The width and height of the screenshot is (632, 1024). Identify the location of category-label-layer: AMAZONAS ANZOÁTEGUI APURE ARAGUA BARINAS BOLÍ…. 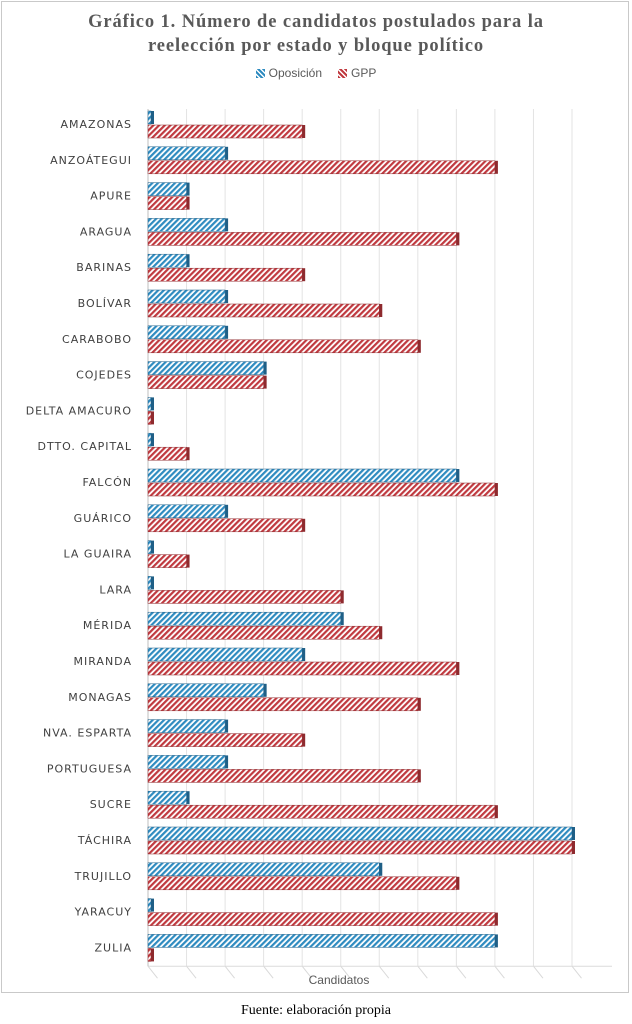
(79, 536).